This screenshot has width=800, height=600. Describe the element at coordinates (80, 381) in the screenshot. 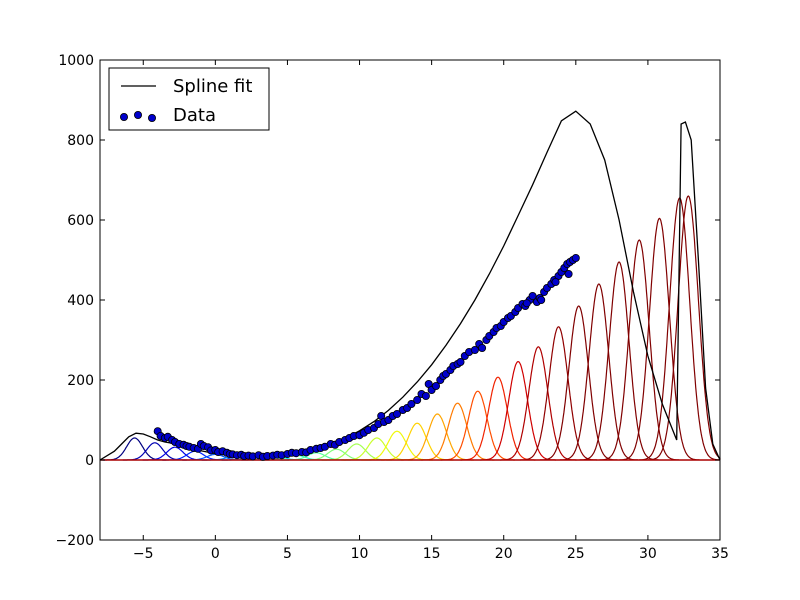

I see `y-tick-label-3: 200` at that location.